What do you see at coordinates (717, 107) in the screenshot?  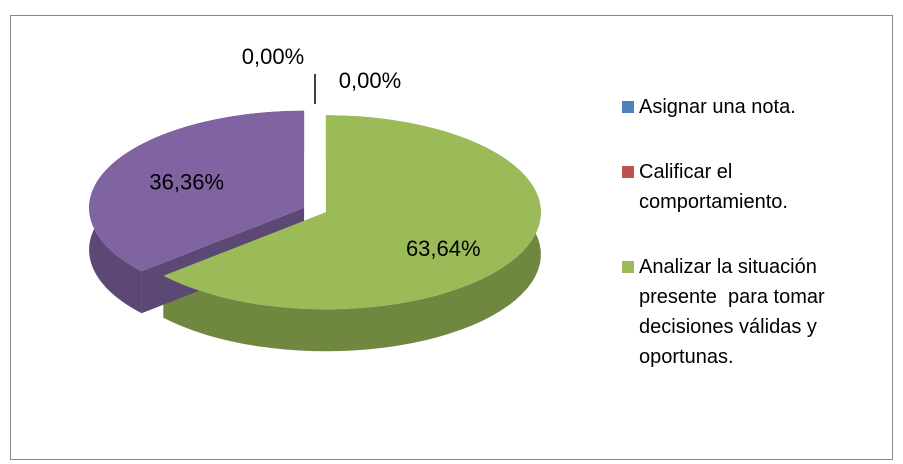 I see `legend-label: Asignar una nota.` at bounding box center [717, 107].